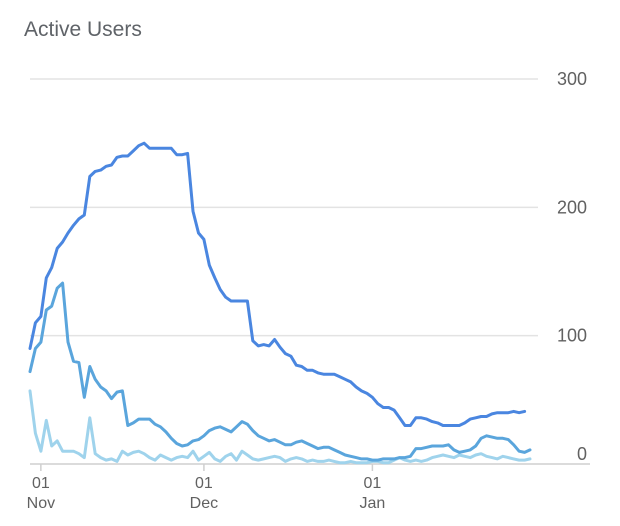 The height and width of the screenshot is (526, 620). I want to click on x-axis: 01 Nov 01 Dec 01 Jan, so click(206, 488).